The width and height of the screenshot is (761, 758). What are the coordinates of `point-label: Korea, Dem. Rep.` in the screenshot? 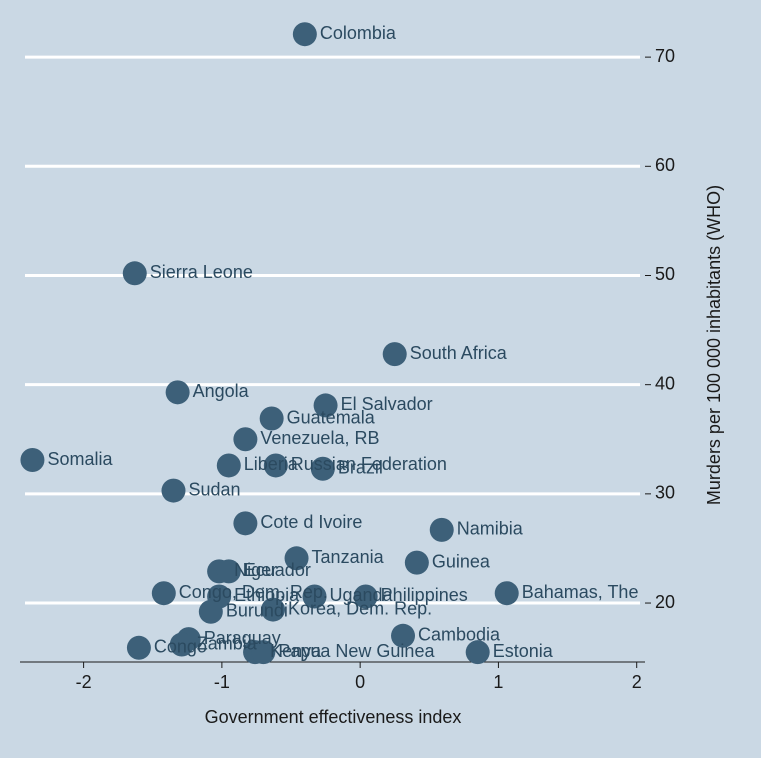 It's located at (360, 608).